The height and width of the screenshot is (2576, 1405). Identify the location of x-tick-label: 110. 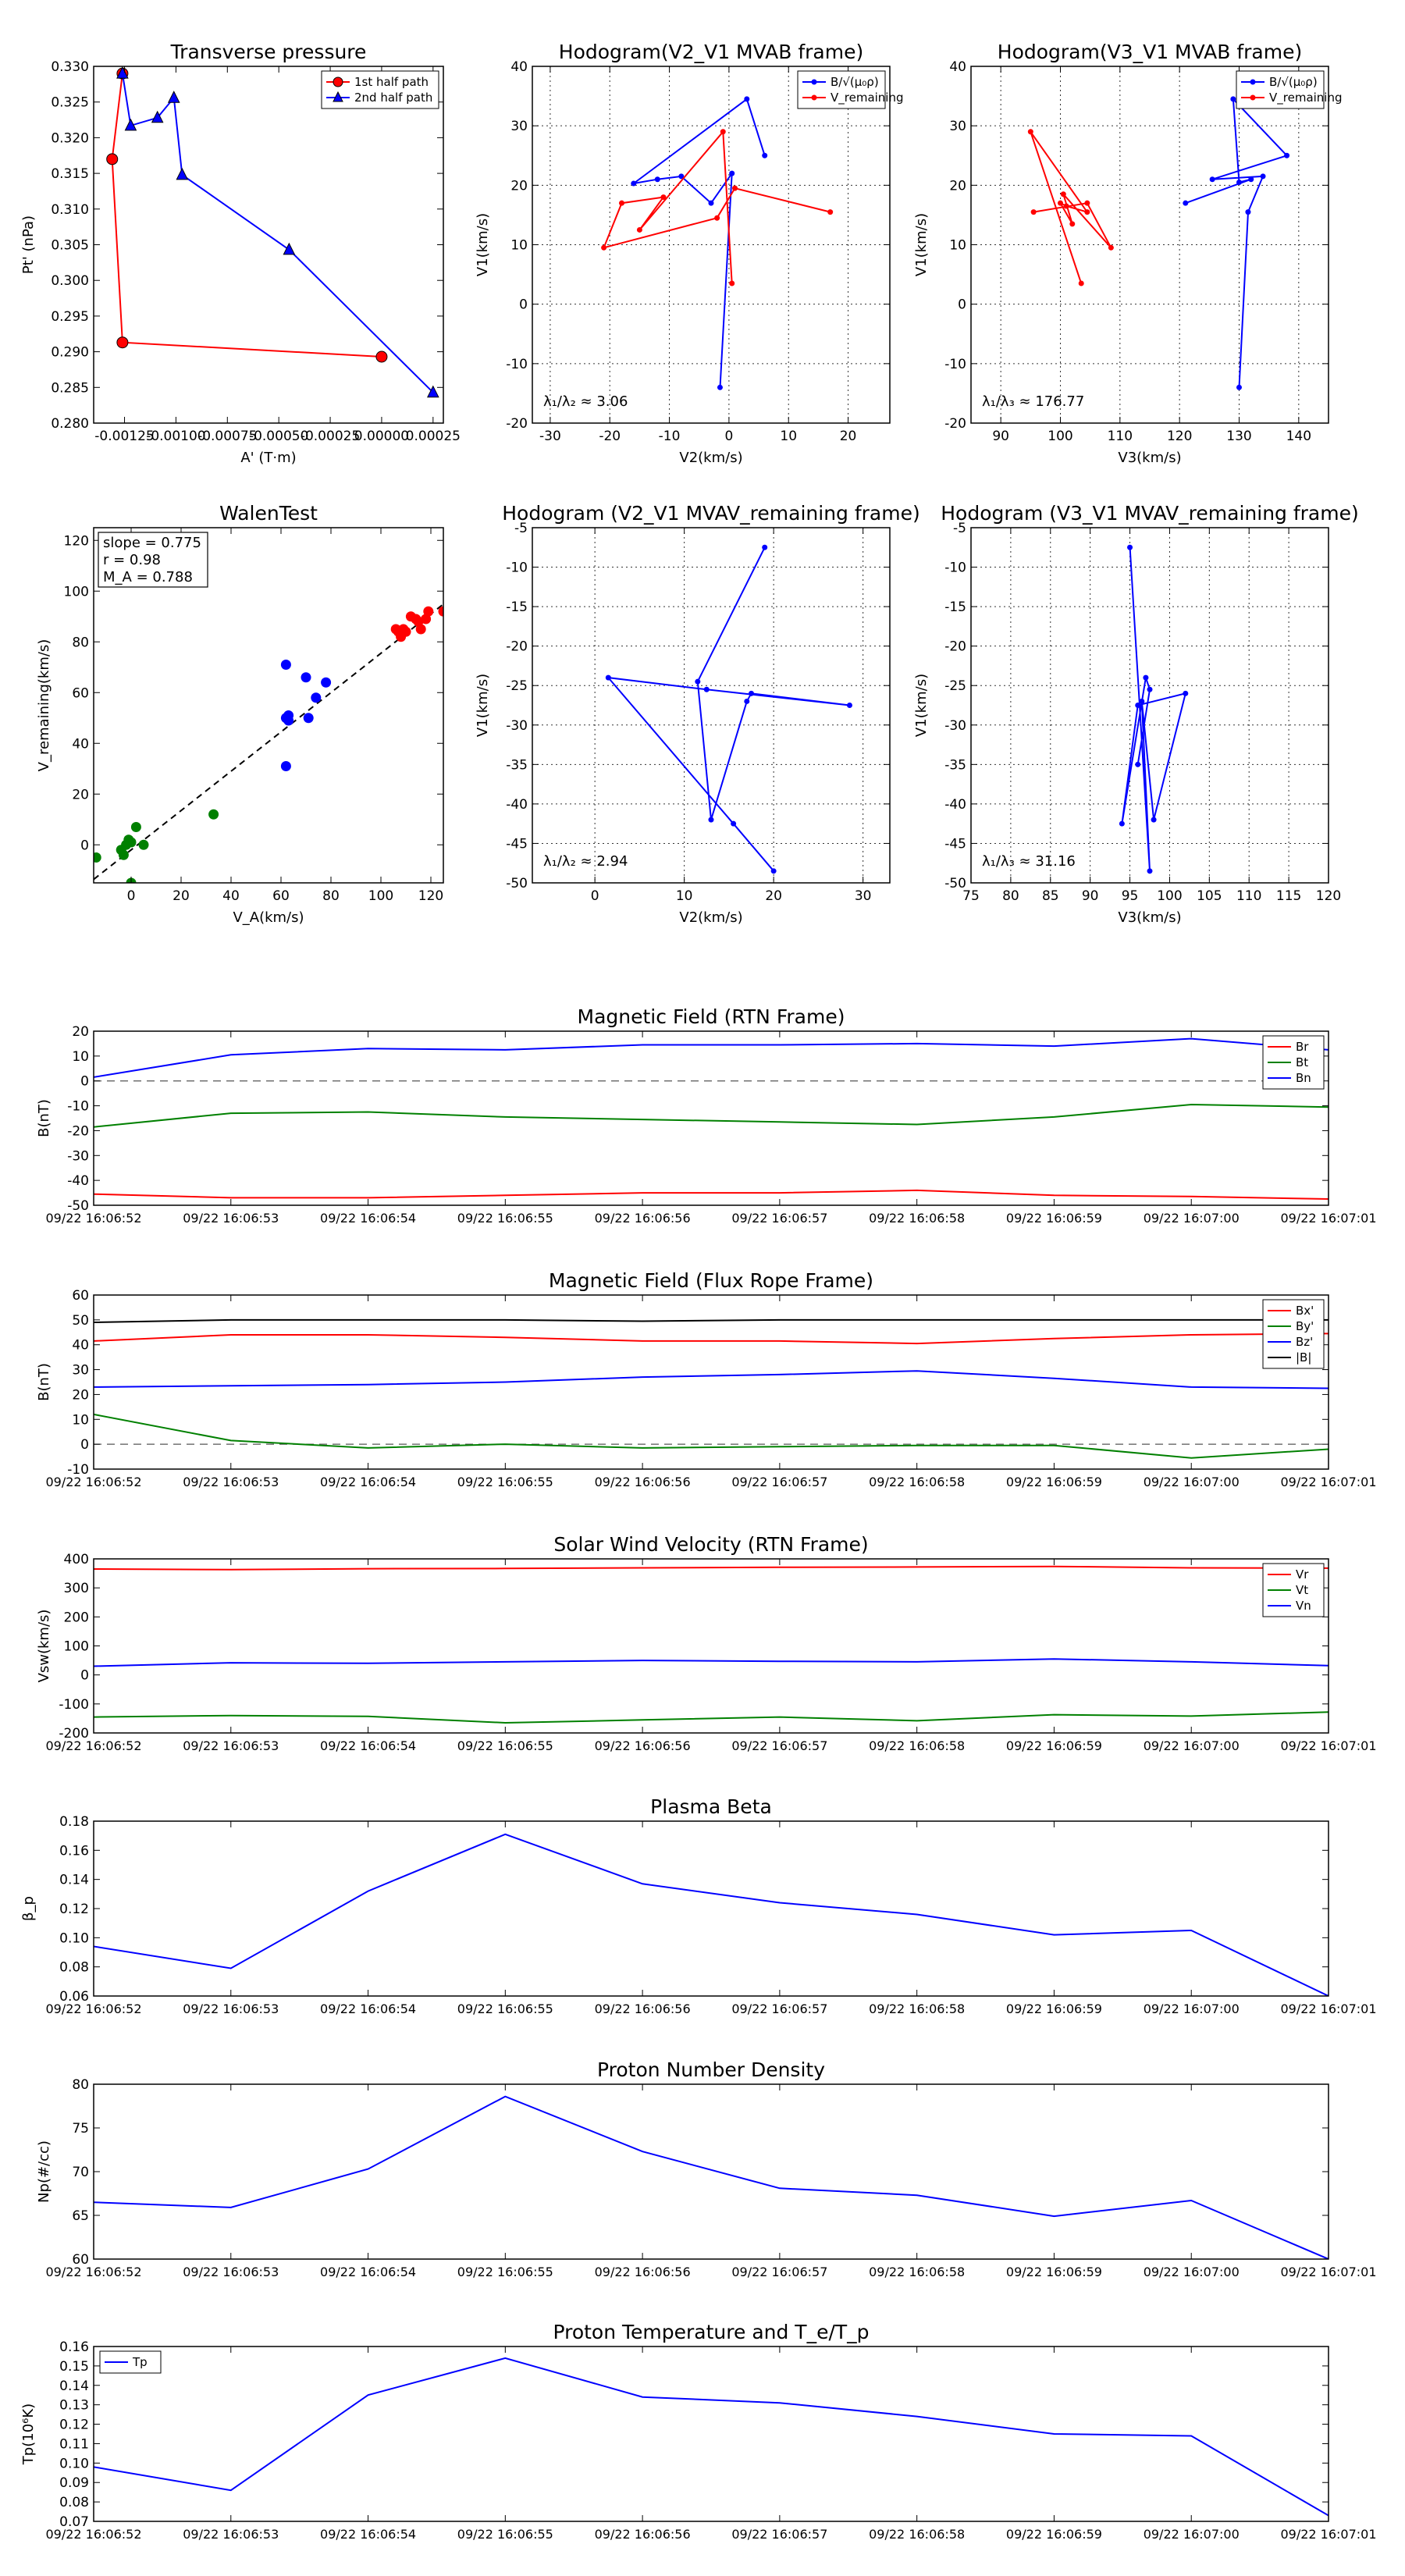
(1120, 436).